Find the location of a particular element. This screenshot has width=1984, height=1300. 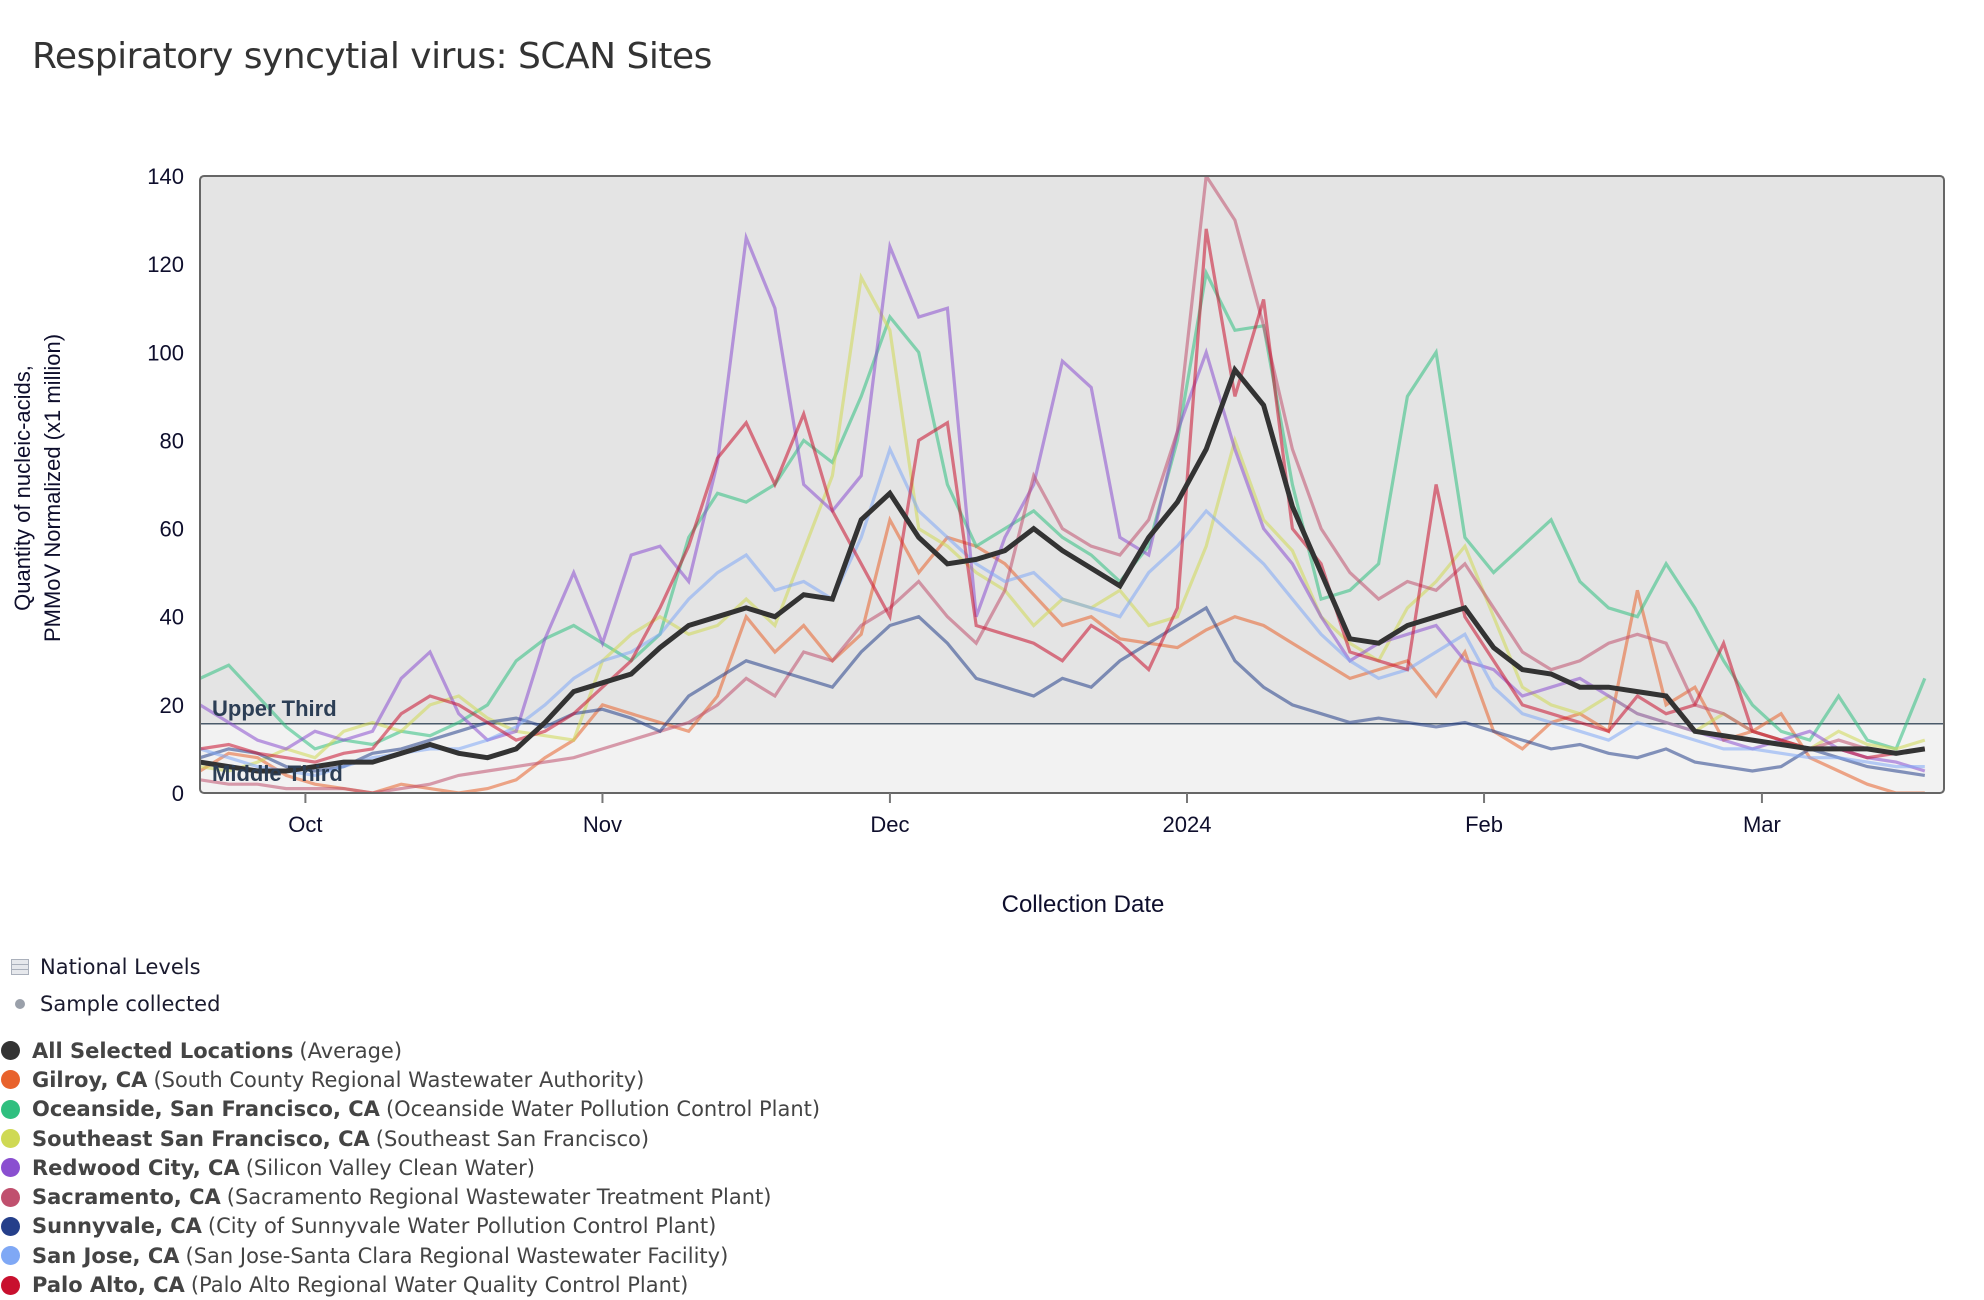

legend-series-site: (Southeast San Francisco) is located at coordinates (512, 1138).